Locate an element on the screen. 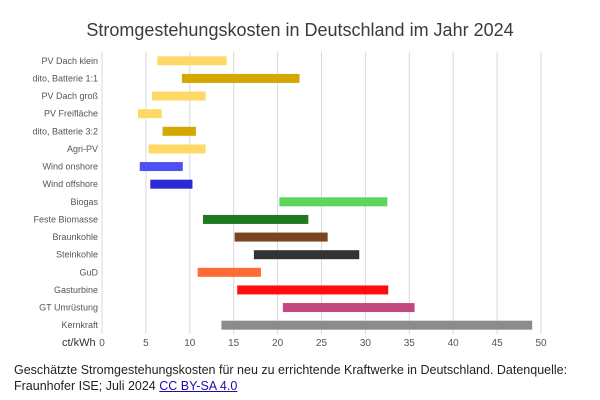  category-label: Agri-PV is located at coordinates (82, 149).